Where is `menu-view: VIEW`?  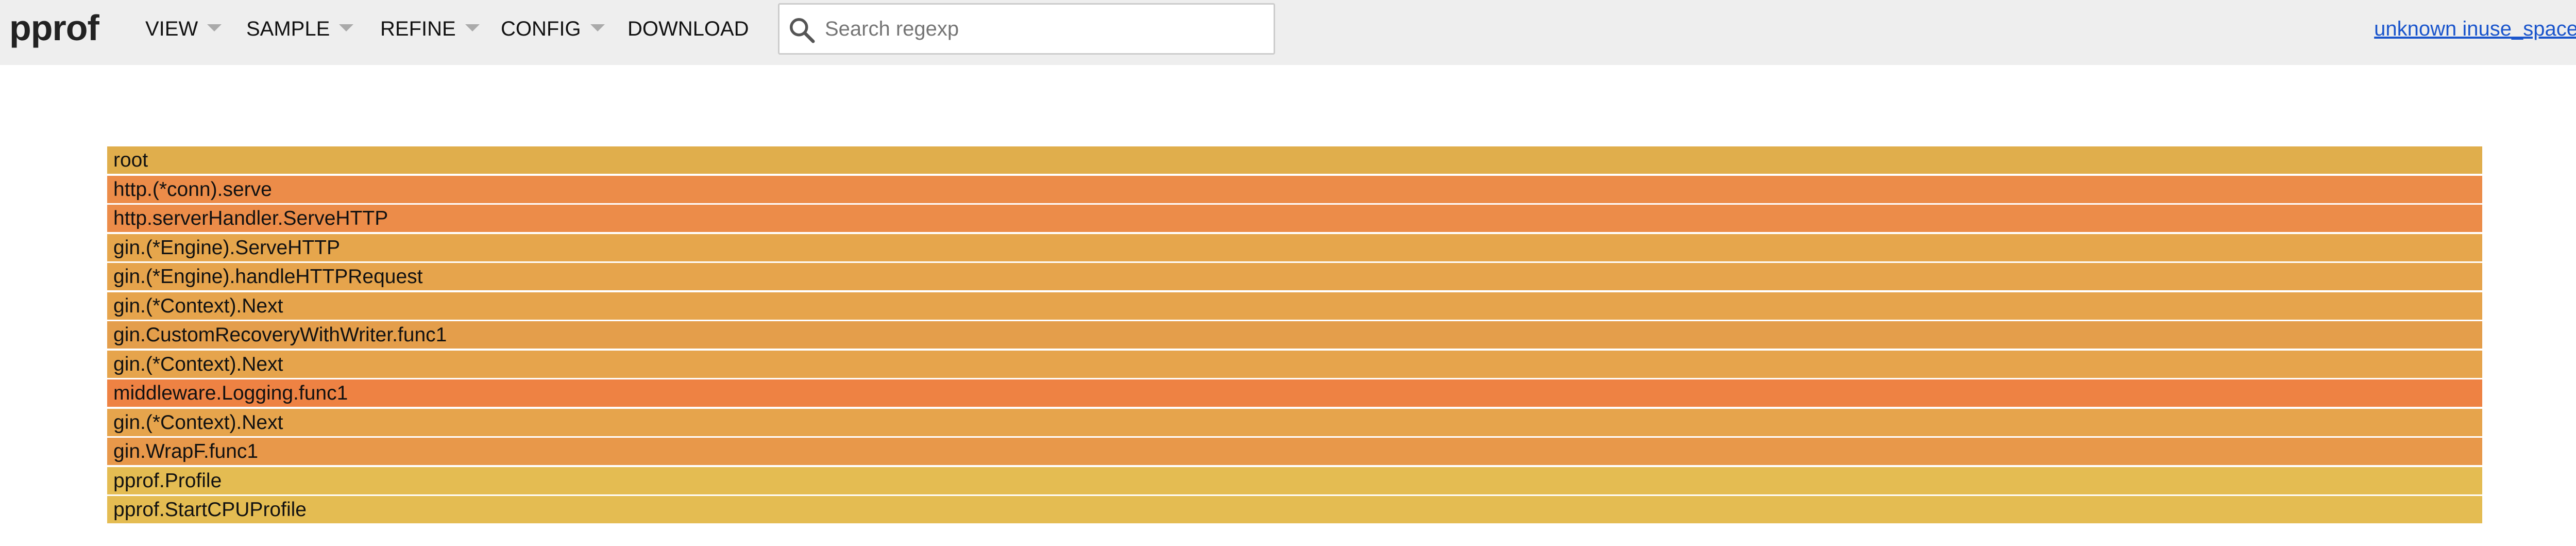
menu-view: VIEW is located at coordinates (183, 29).